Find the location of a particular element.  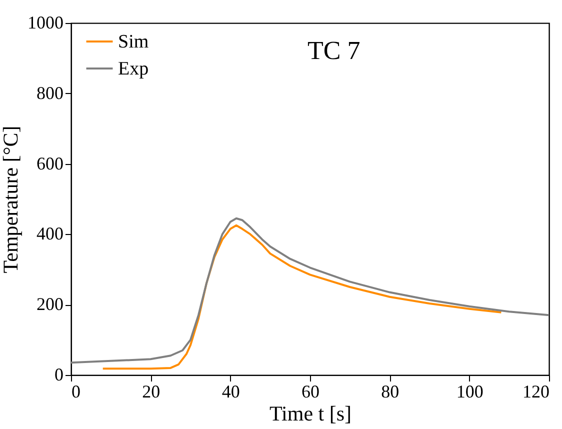

annotation: TC 7 is located at coordinates (334, 50).